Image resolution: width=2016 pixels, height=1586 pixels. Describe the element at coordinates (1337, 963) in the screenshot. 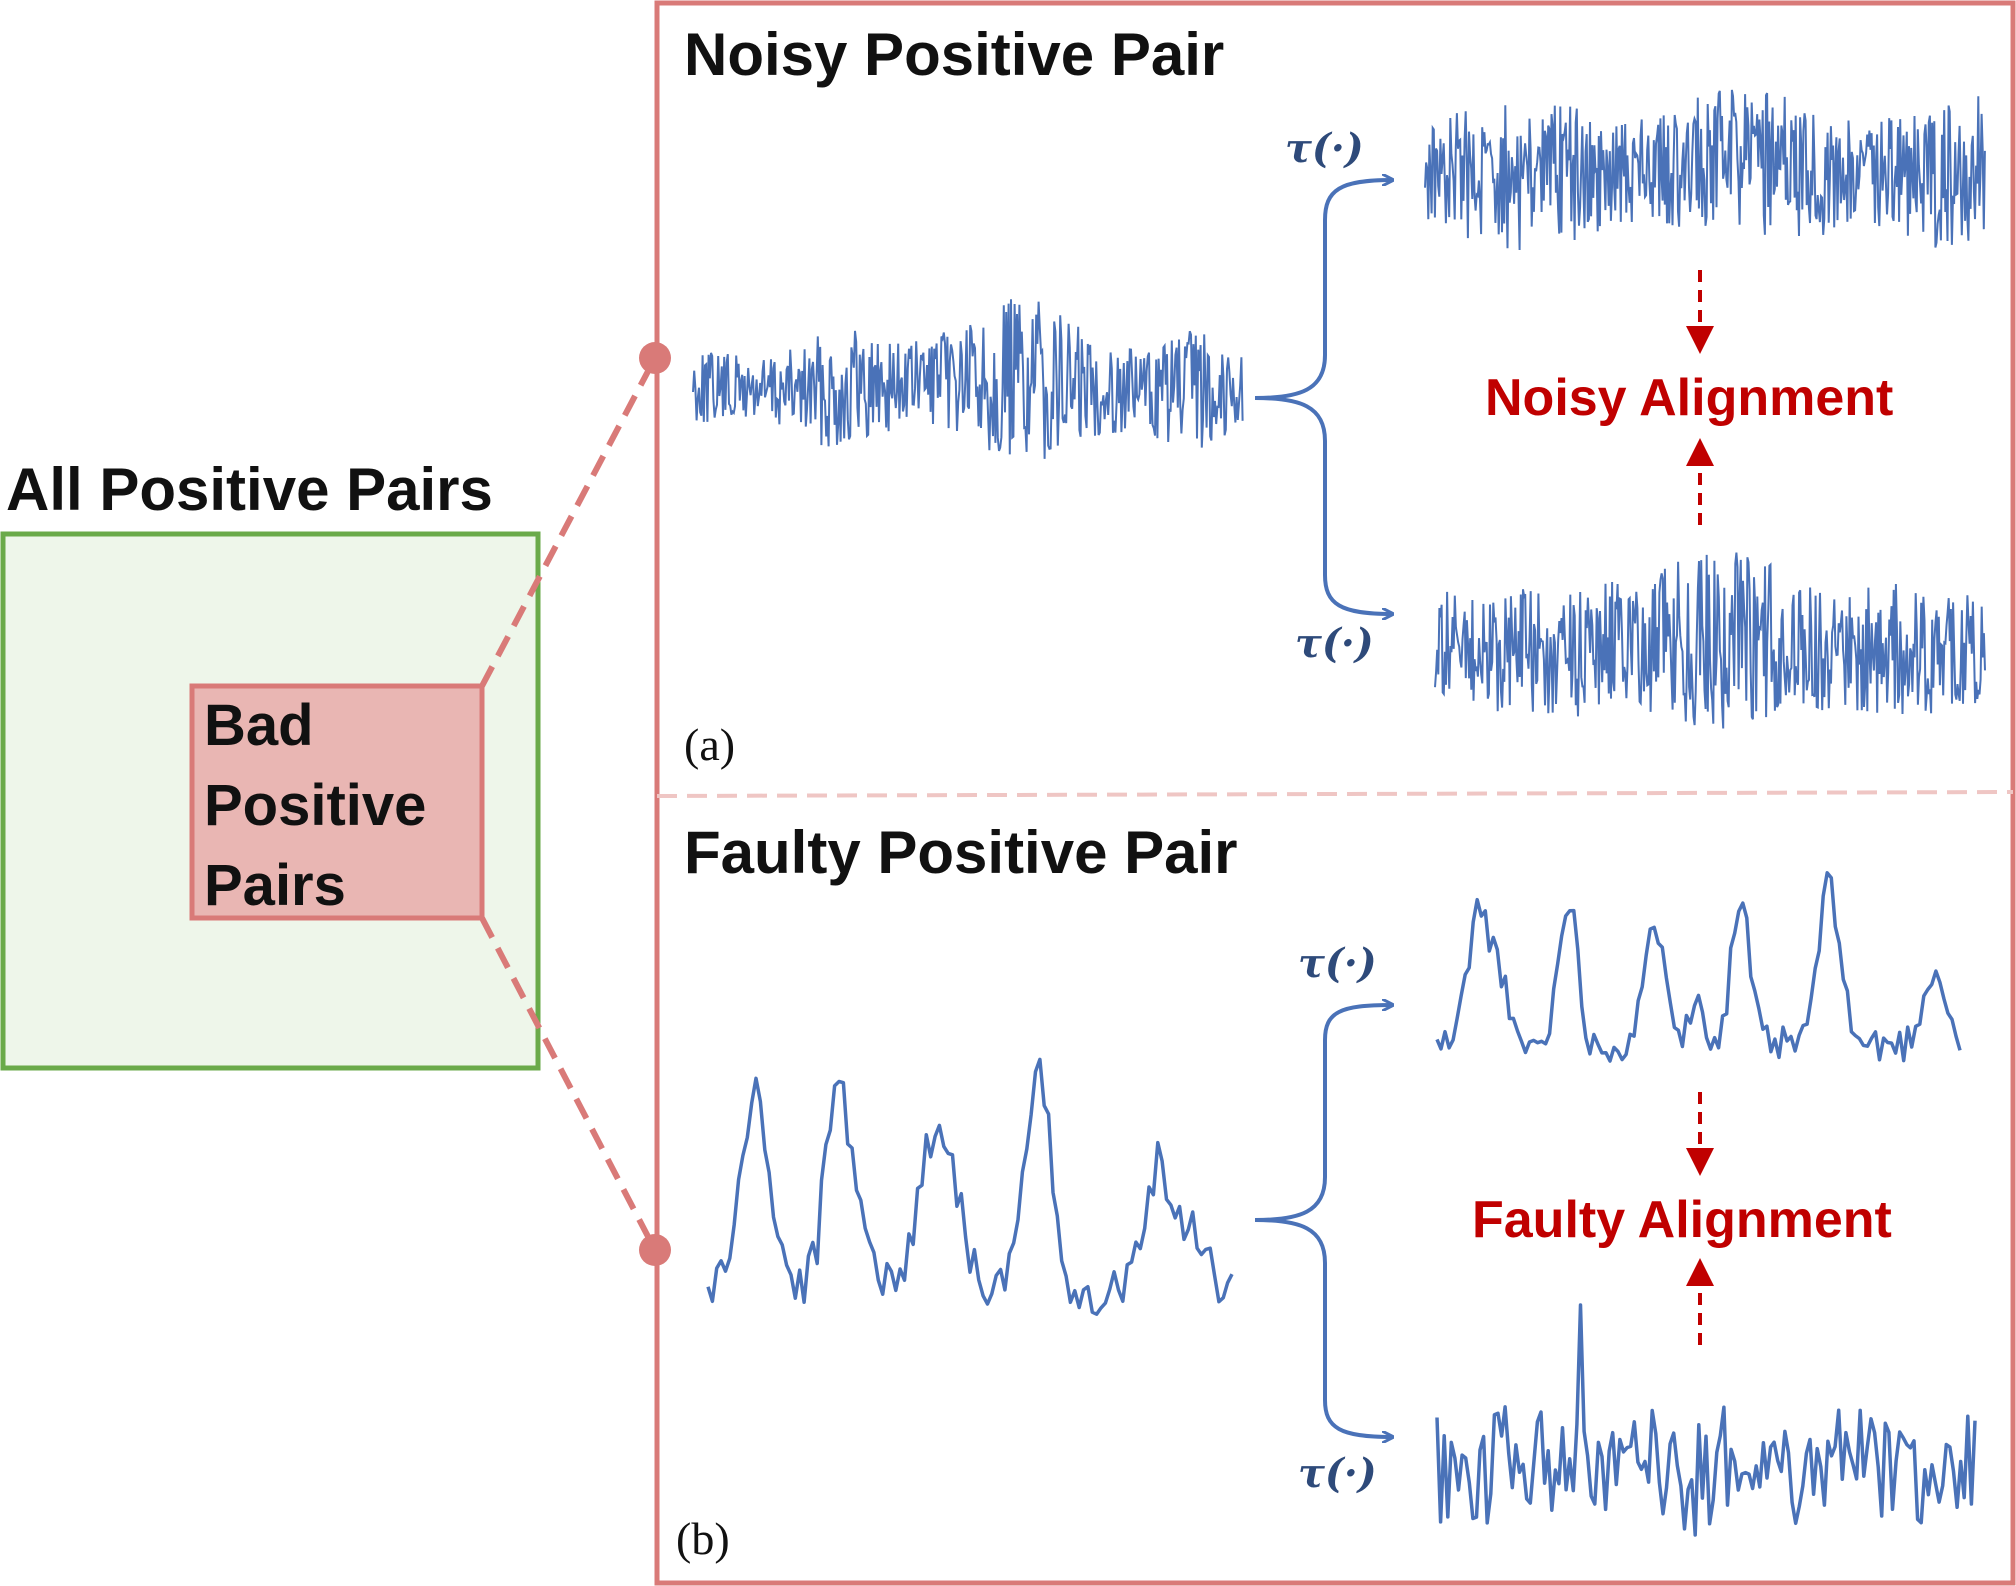

I see `panel-b-tau-top: τ(·)` at that location.